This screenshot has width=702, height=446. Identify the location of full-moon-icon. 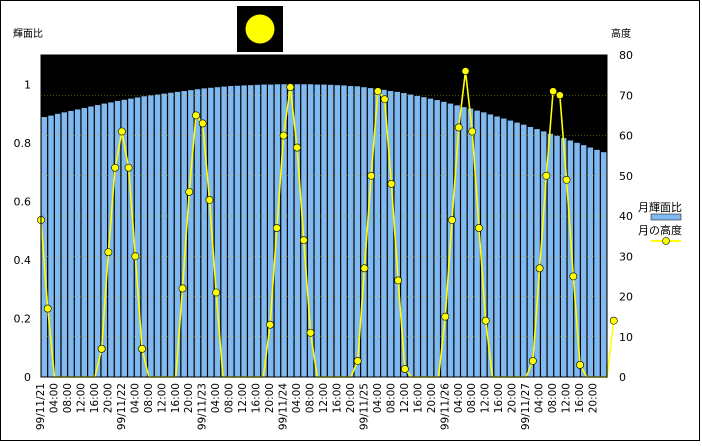
(260, 29).